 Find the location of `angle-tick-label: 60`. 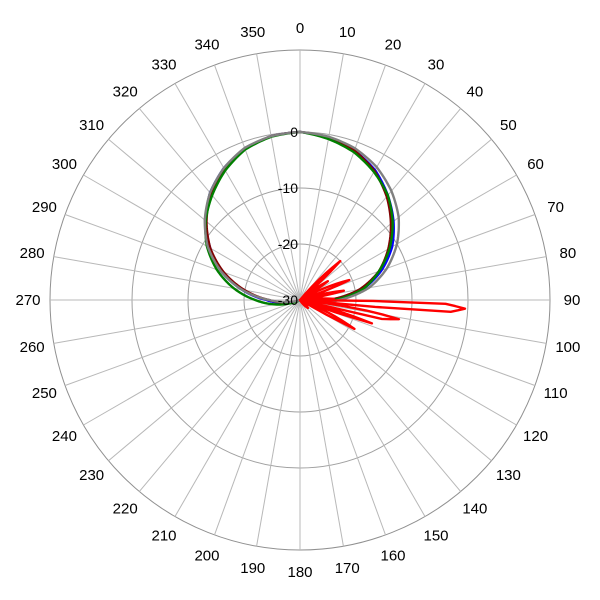

angle-tick-label: 60 is located at coordinates (535, 164).